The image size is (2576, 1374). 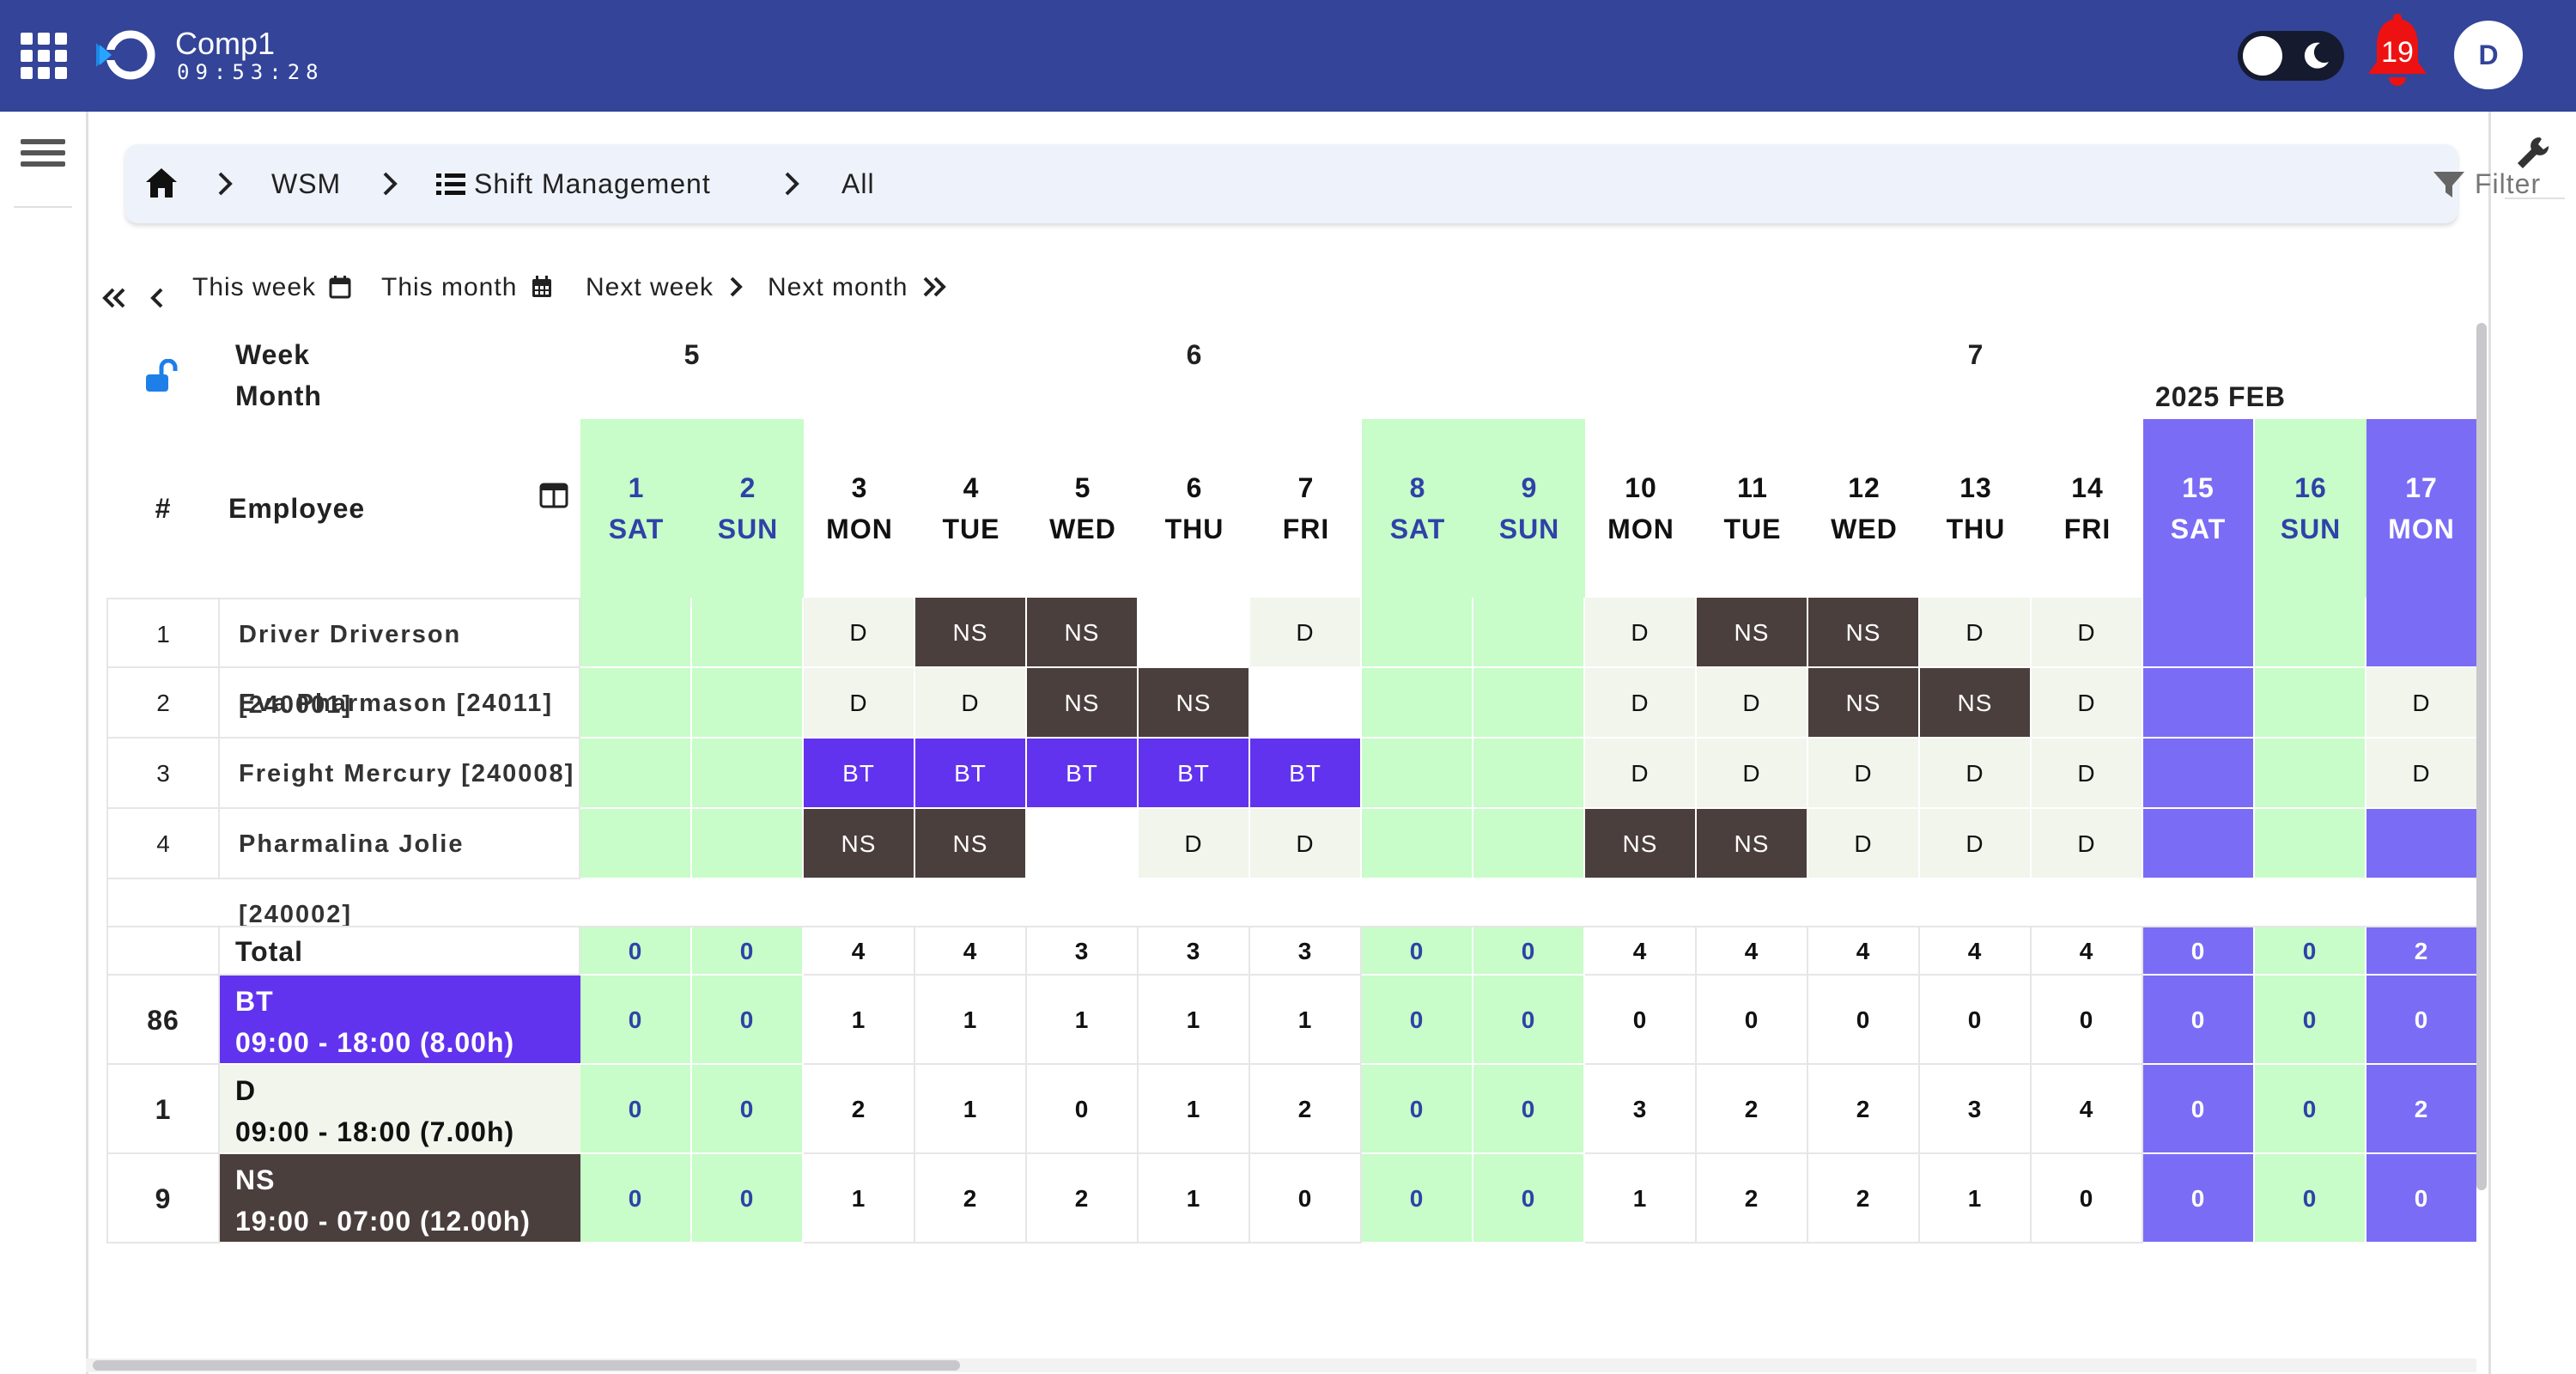 What do you see at coordinates (400, 1020) in the screenshot?
I see `shift-type-legend-bt: BT 09:00 - 18:00 (8.00h)` at bounding box center [400, 1020].